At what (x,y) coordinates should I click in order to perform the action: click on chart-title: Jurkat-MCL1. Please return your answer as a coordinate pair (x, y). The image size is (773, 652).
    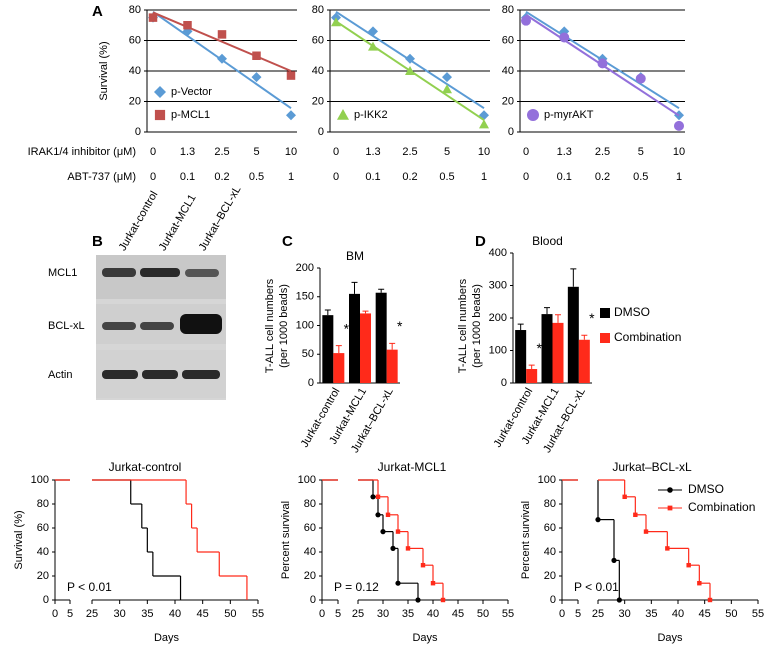
    Looking at the image, I should click on (412, 467).